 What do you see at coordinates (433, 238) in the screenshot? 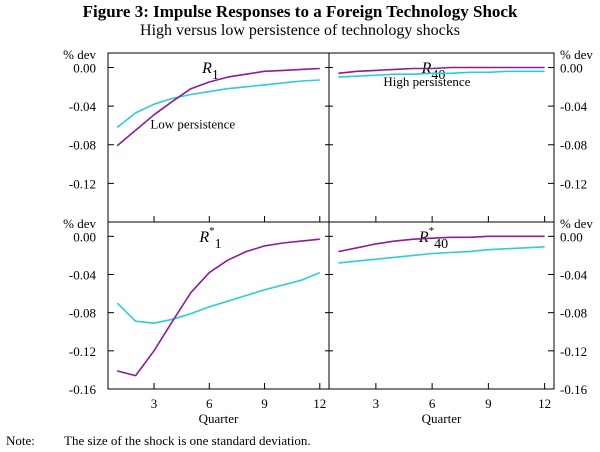
I see `panel-title: R*40` at bounding box center [433, 238].